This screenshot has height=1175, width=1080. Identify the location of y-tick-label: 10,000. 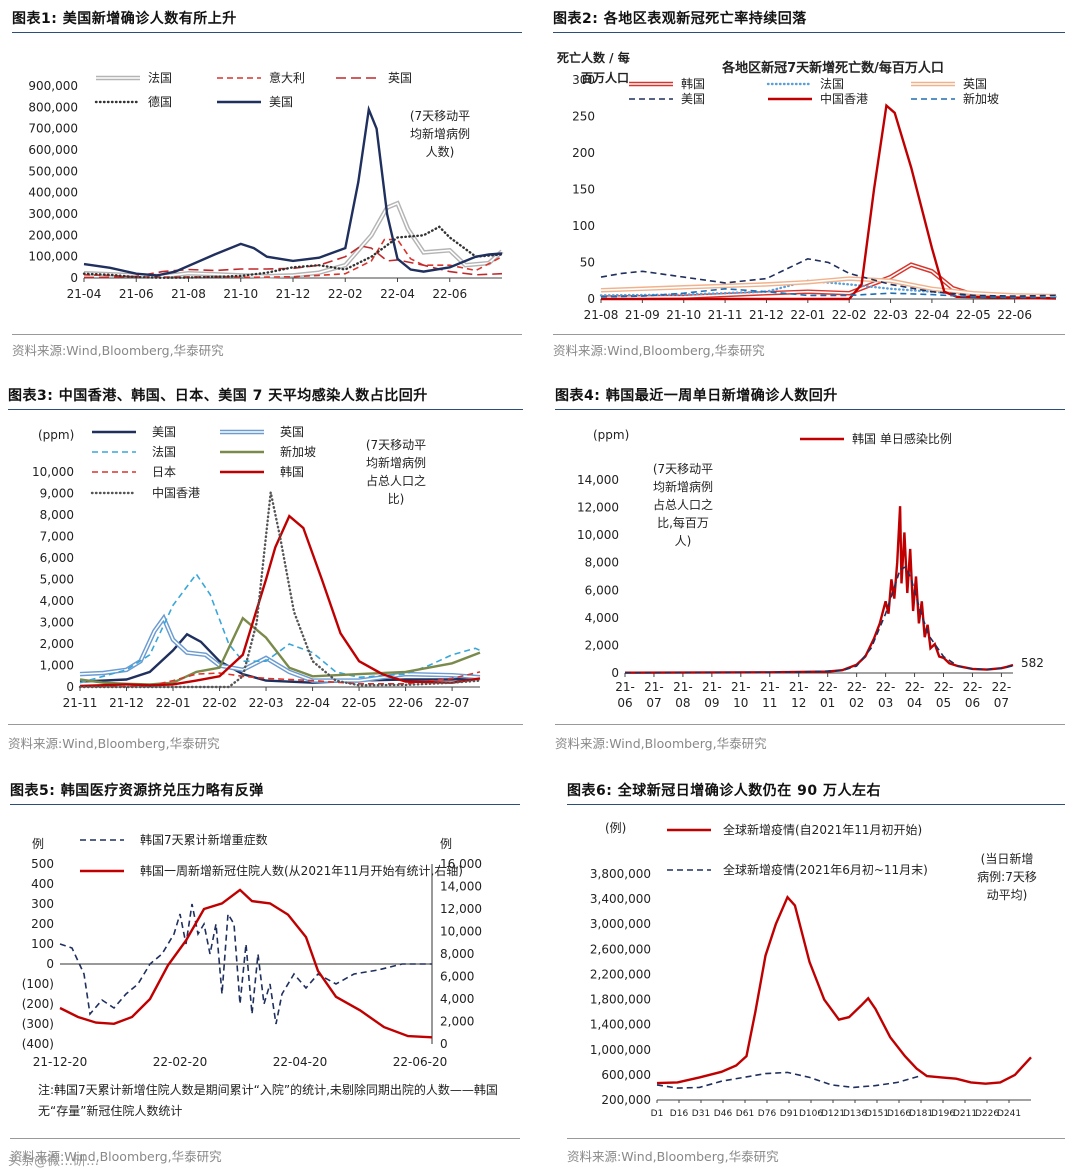
(53, 472).